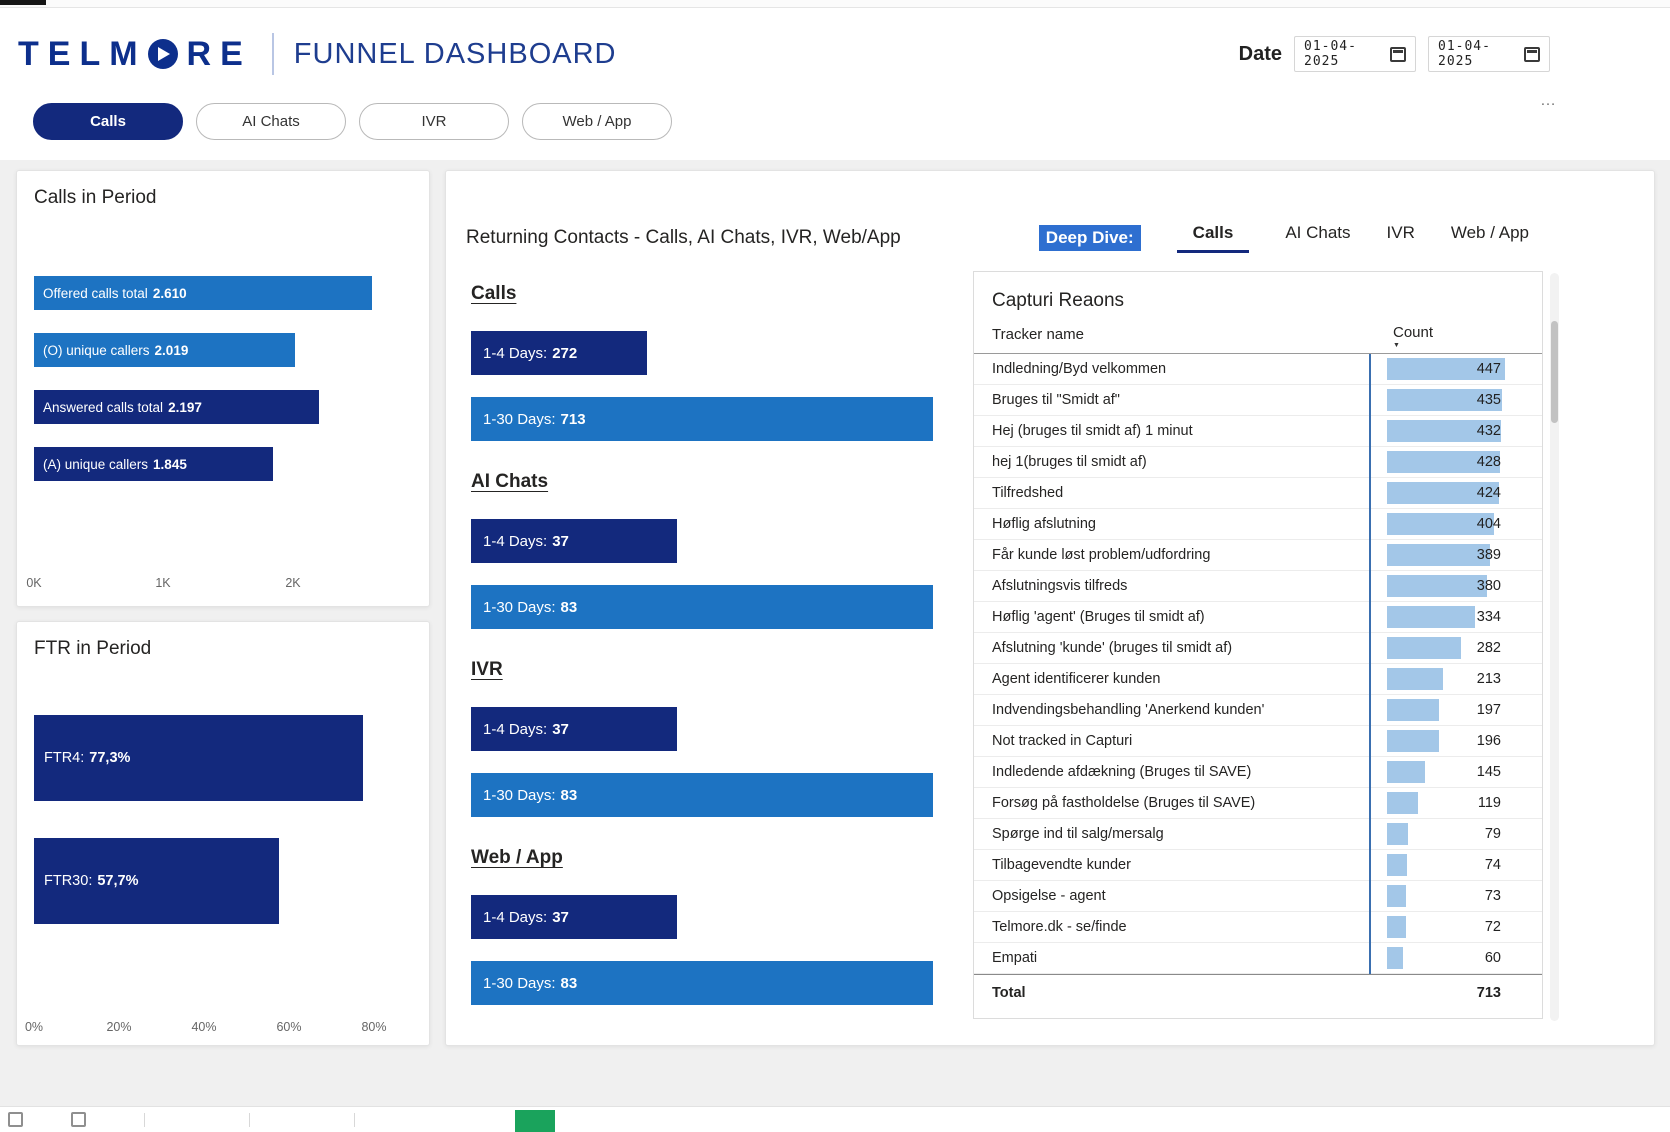  I want to click on bar-label: 1-30 Days:, so click(519, 419).